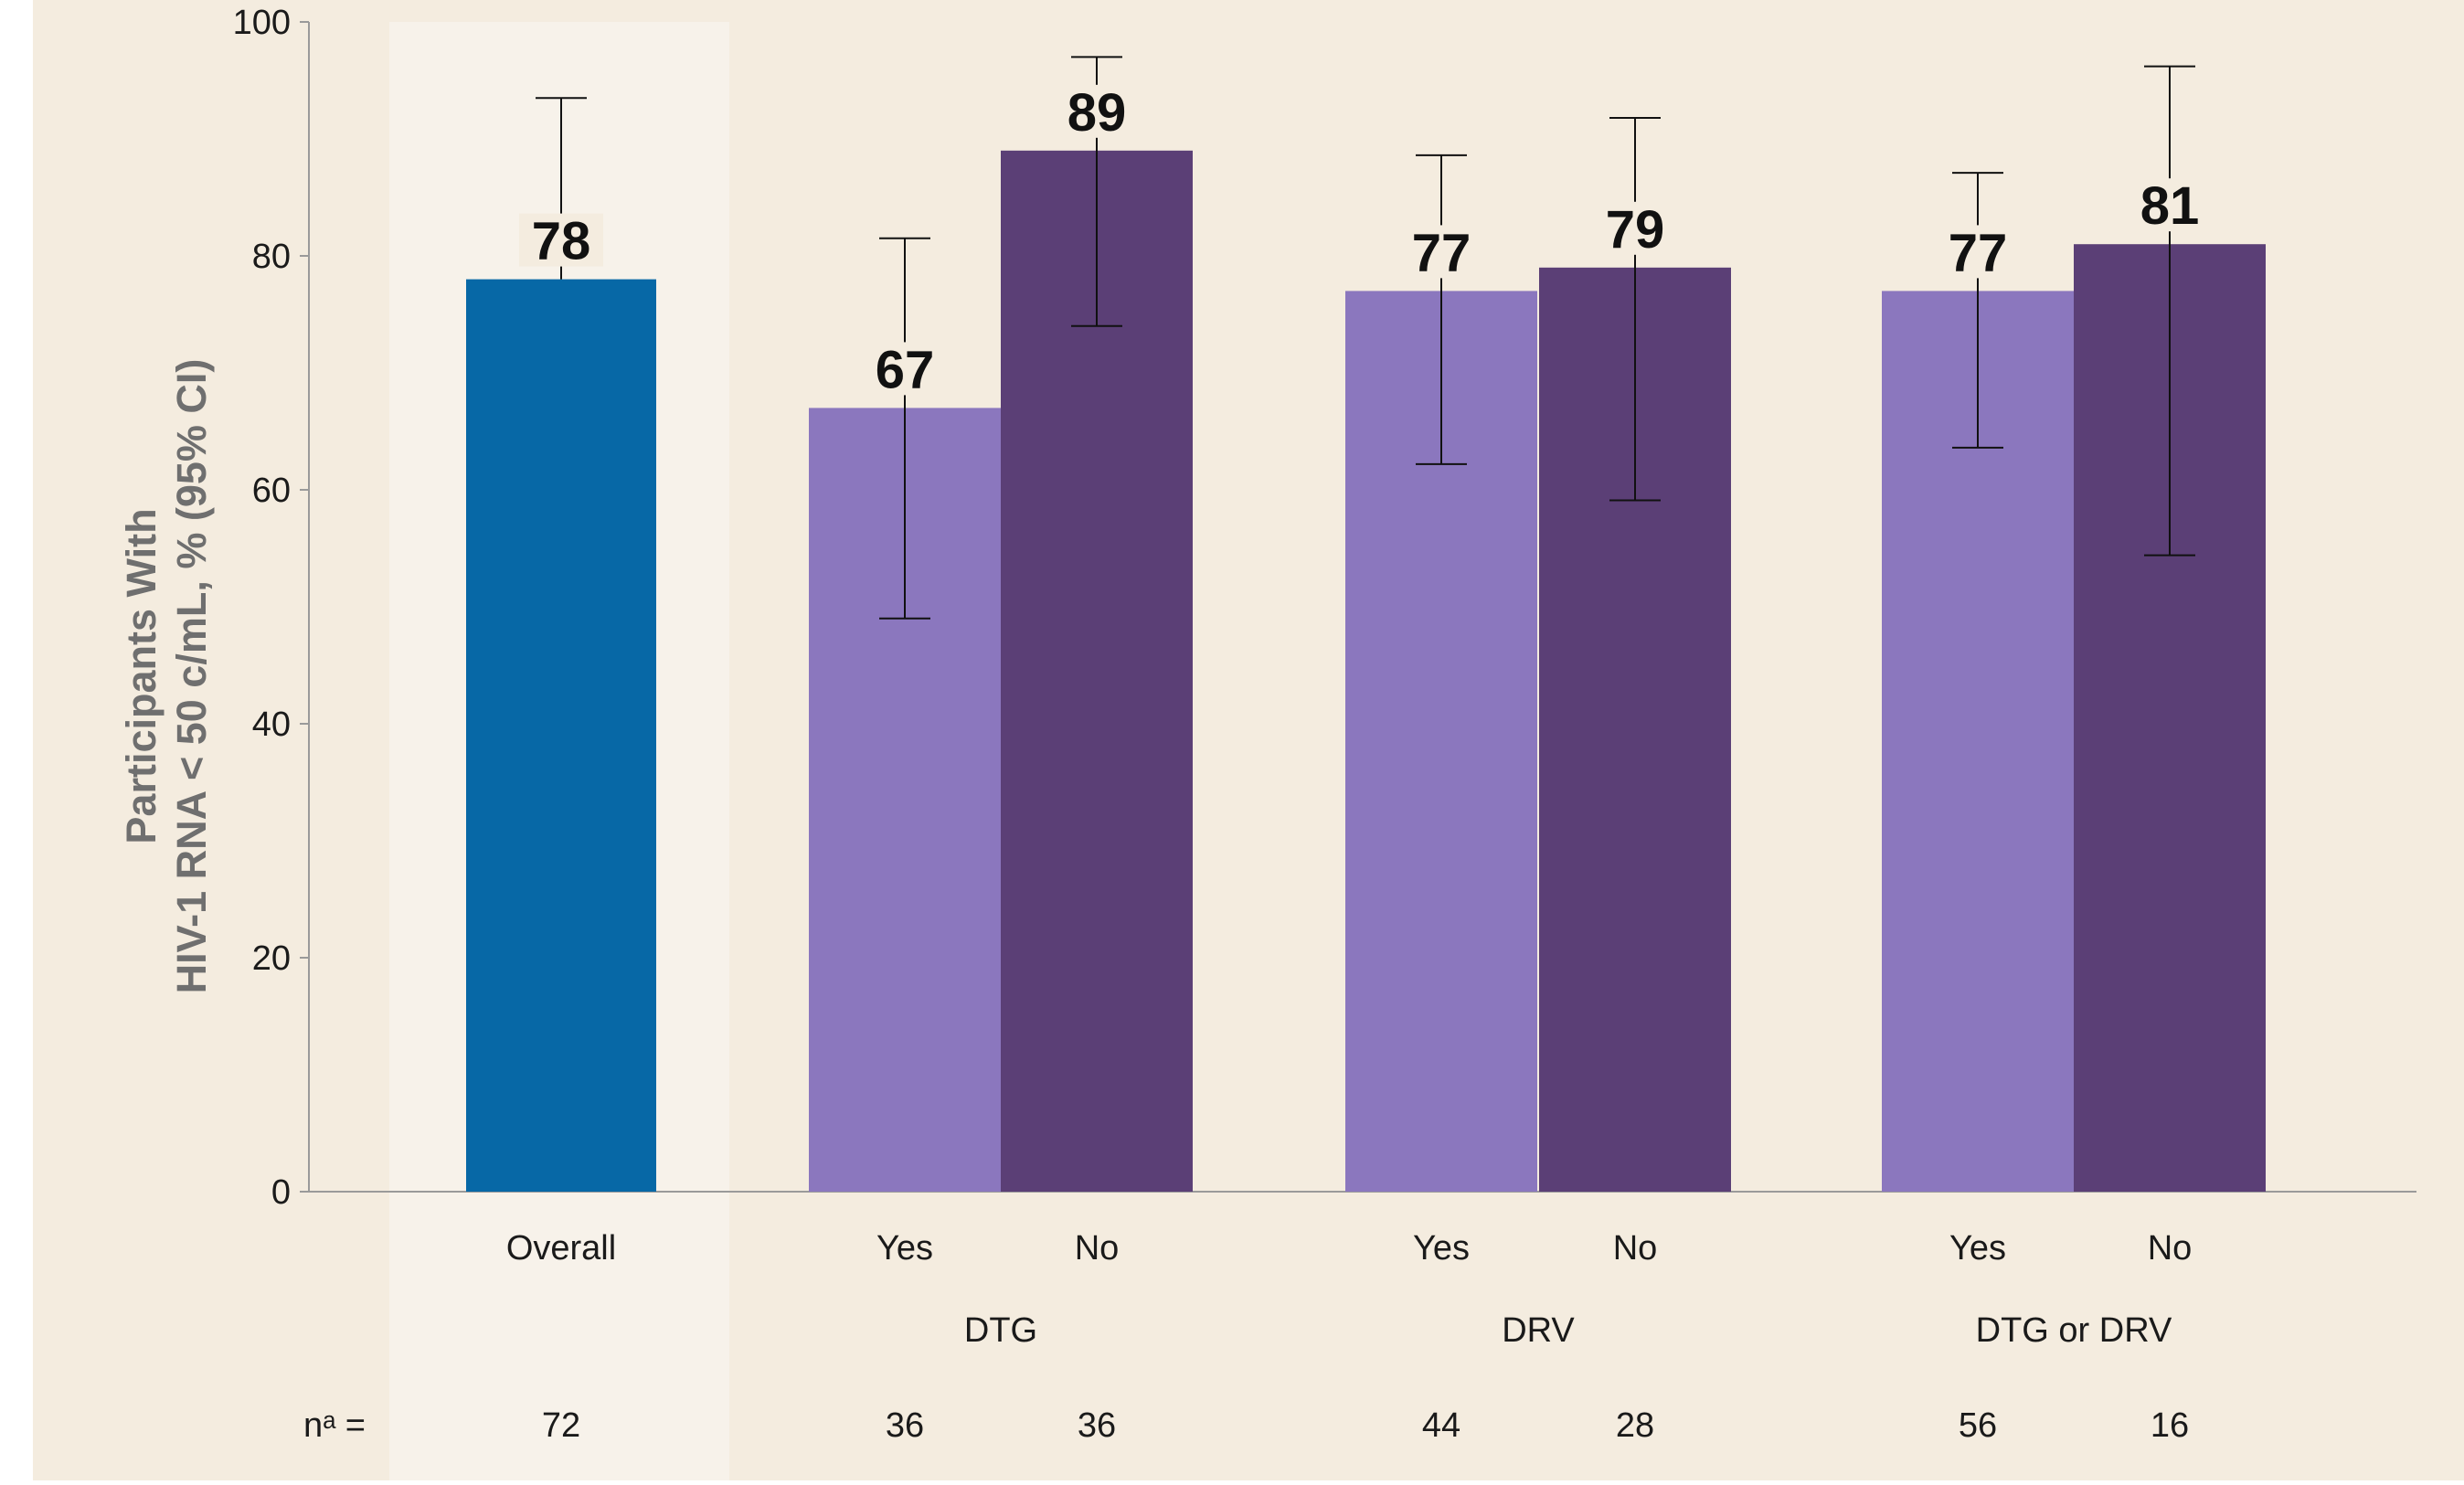 The height and width of the screenshot is (1485, 2464). What do you see at coordinates (1978, 1426) in the screenshot?
I see `n-value-label: 56` at bounding box center [1978, 1426].